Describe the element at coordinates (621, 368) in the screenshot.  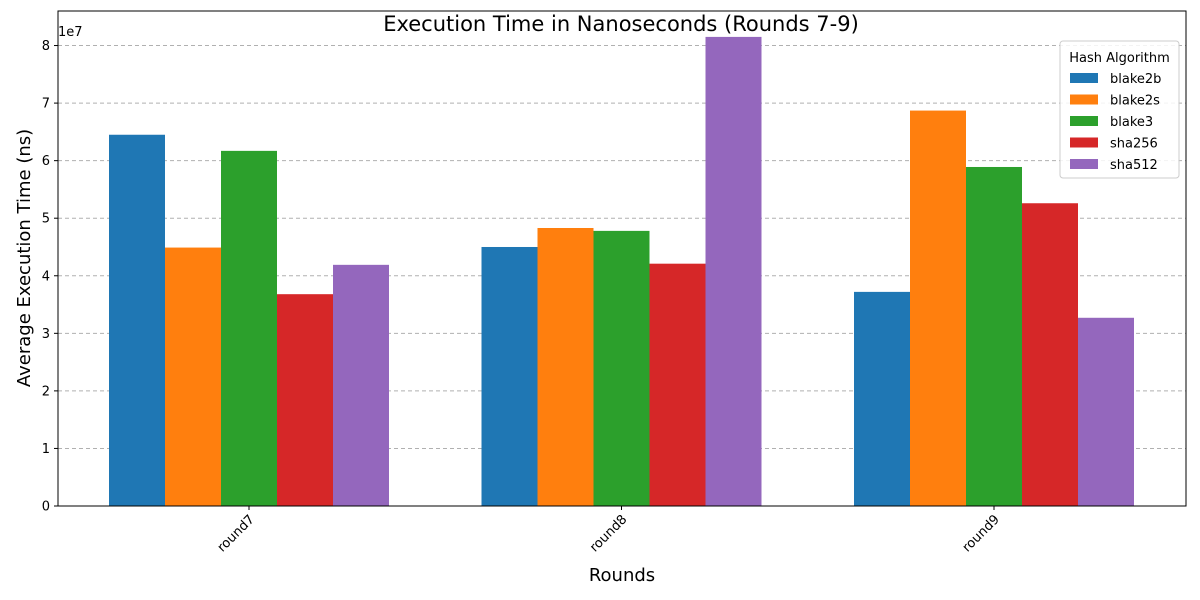
I see `bar-blake3-round8` at that location.